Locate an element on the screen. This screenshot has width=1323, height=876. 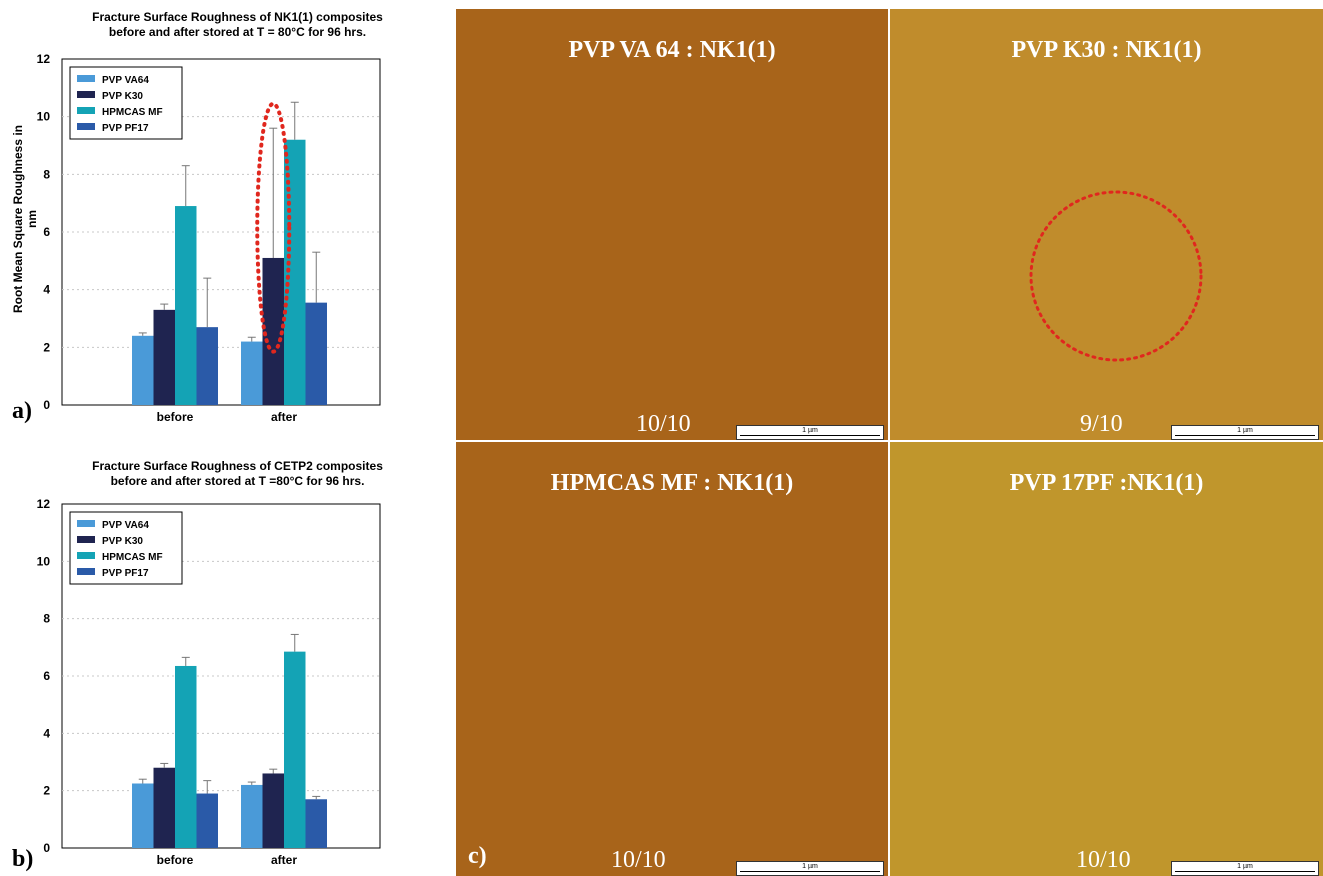
panel-letter-b: b) is located at coordinates (23, 859).